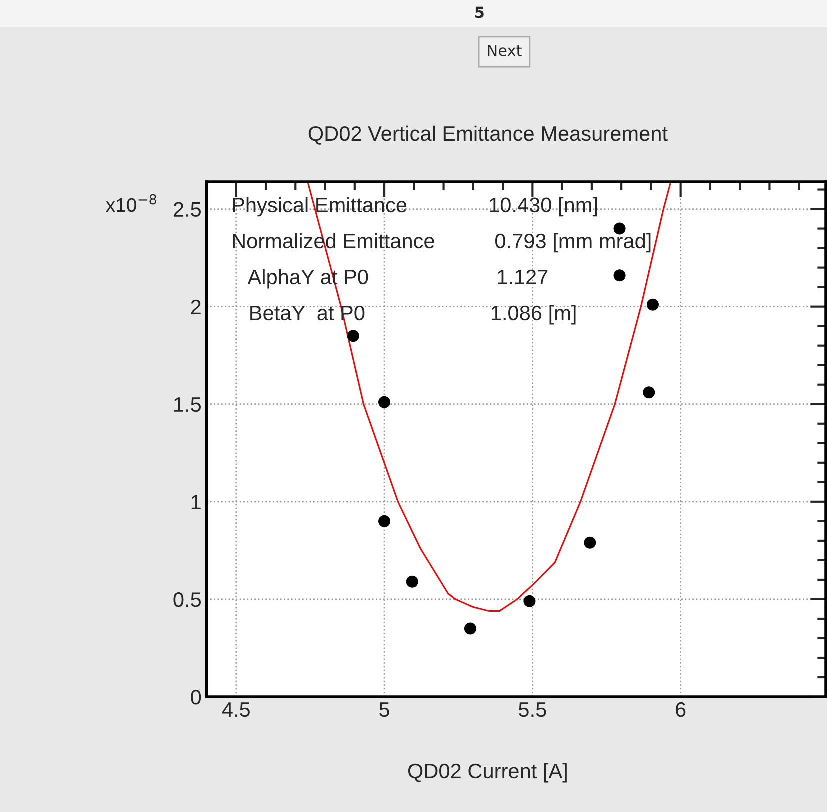 Image resolution: width=827 pixels, height=812 pixels. I want to click on annotation: 10.430 [nm], so click(544, 207).